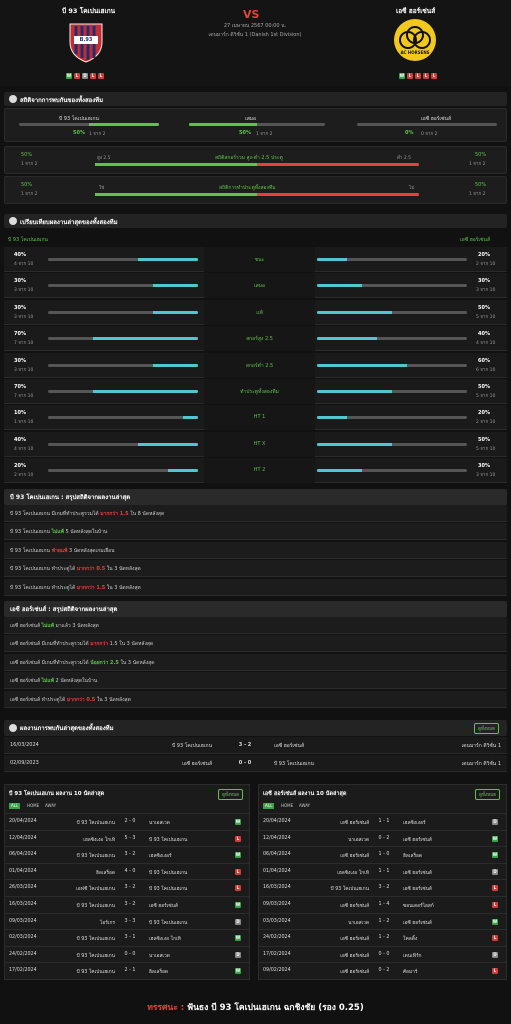 Image resolution: width=511 pixels, height=1024 pixels. Describe the element at coordinates (130, 921) in the screenshot. I see `match-score: 3 - 3` at that location.